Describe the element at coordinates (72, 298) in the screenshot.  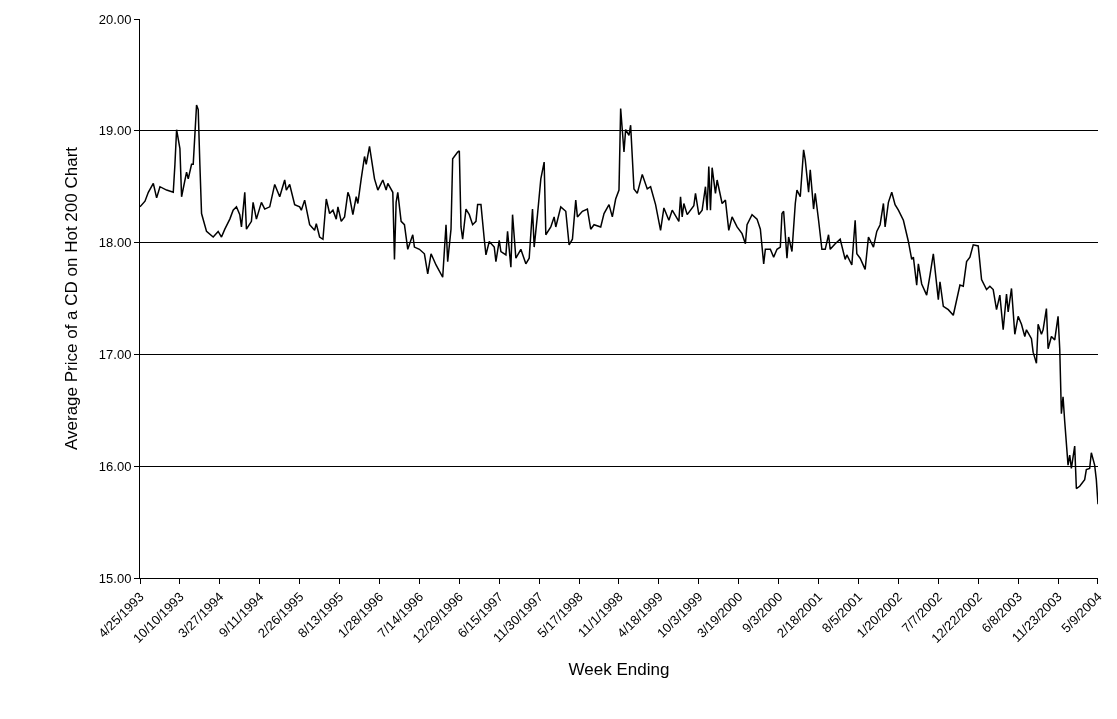
I see `y-axis-title: Average Price of a CD on Hot 200 Chart` at that location.